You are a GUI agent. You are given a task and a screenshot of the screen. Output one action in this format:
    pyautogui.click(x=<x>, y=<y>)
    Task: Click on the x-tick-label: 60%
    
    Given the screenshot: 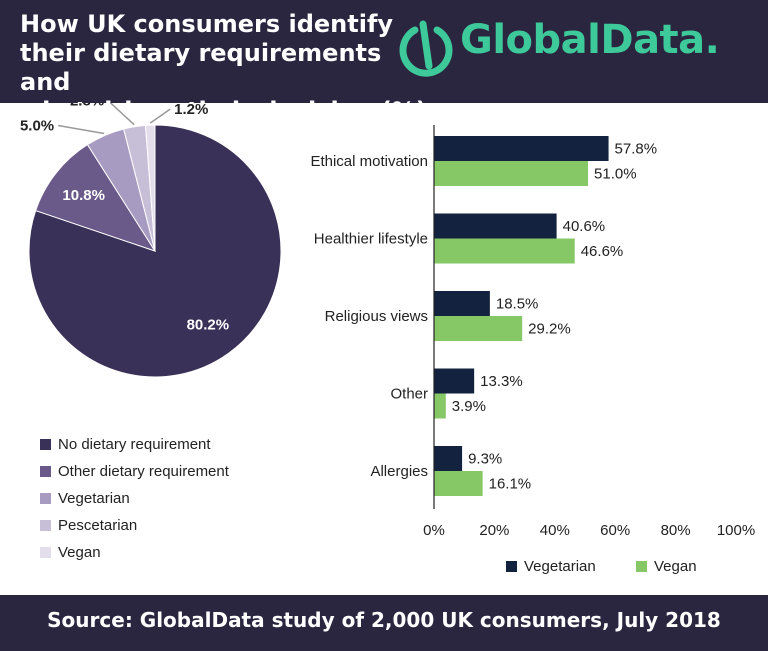 What is the action you would take?
    pyautogui.click(x=615, y=530)
    